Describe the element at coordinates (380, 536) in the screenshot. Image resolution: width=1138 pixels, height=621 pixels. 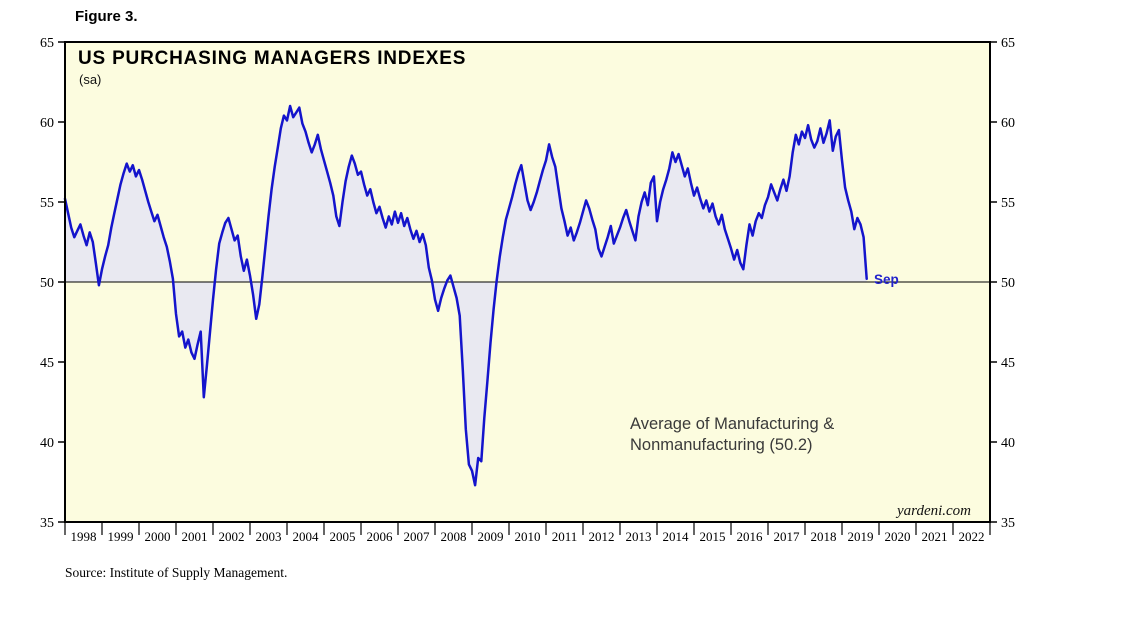
I see `x-year-label: 2006` at that location.